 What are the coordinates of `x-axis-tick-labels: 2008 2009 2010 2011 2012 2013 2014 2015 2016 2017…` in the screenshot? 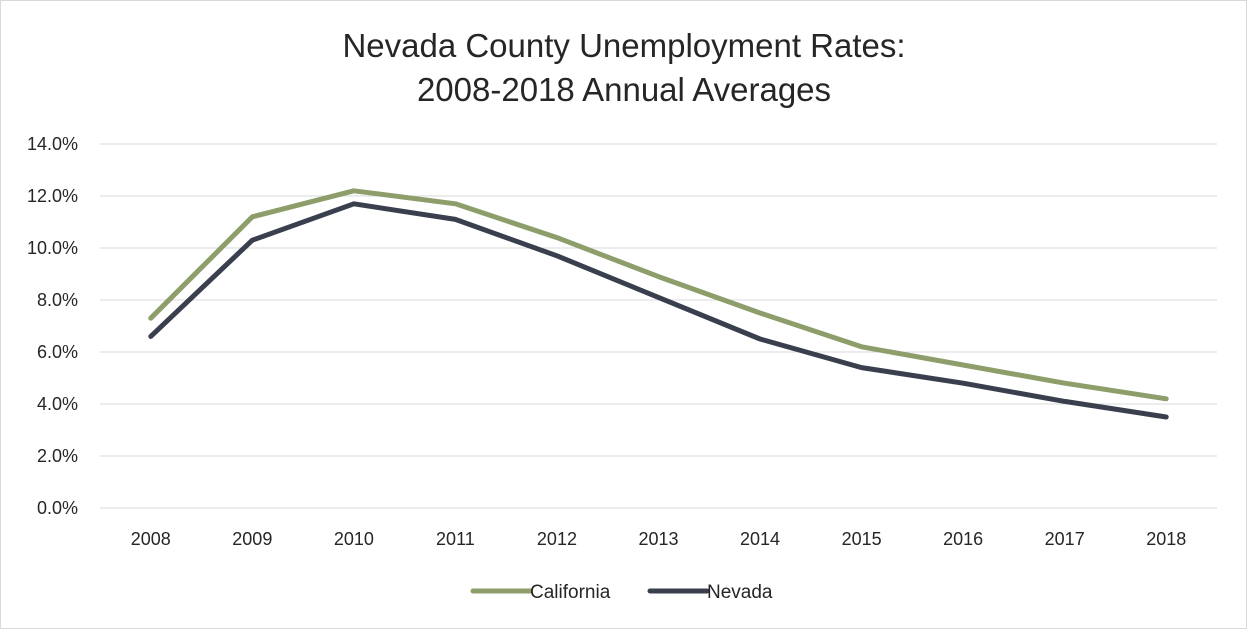 It's located at (659, 539).